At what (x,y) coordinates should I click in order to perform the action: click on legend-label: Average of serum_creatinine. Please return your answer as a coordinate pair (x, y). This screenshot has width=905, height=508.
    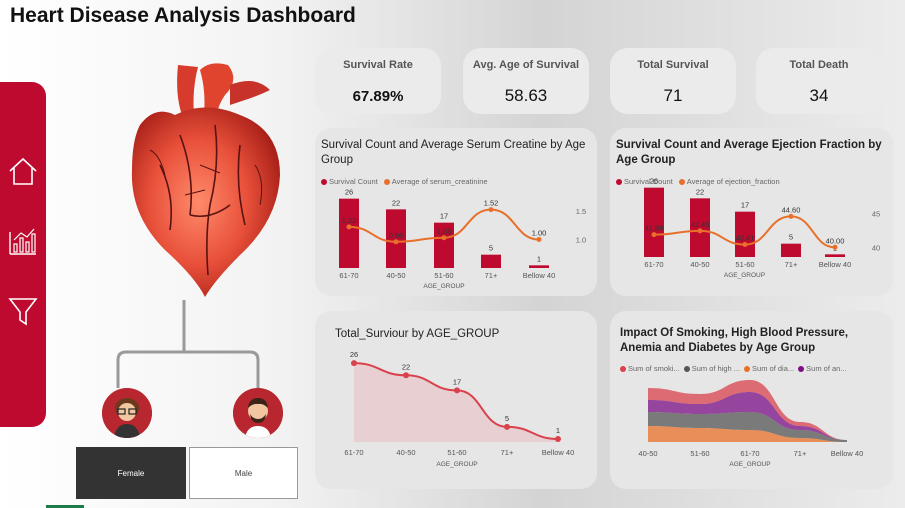
    Looking at the image, I should click on (439, 181).